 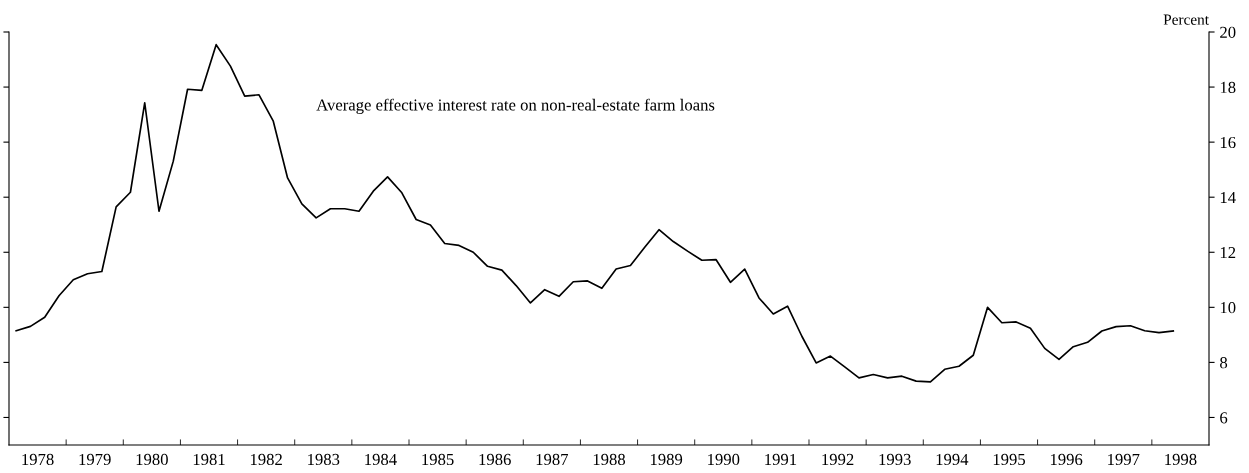 I want to click on x-tick-label: 1983, so click(x=324, y=459).